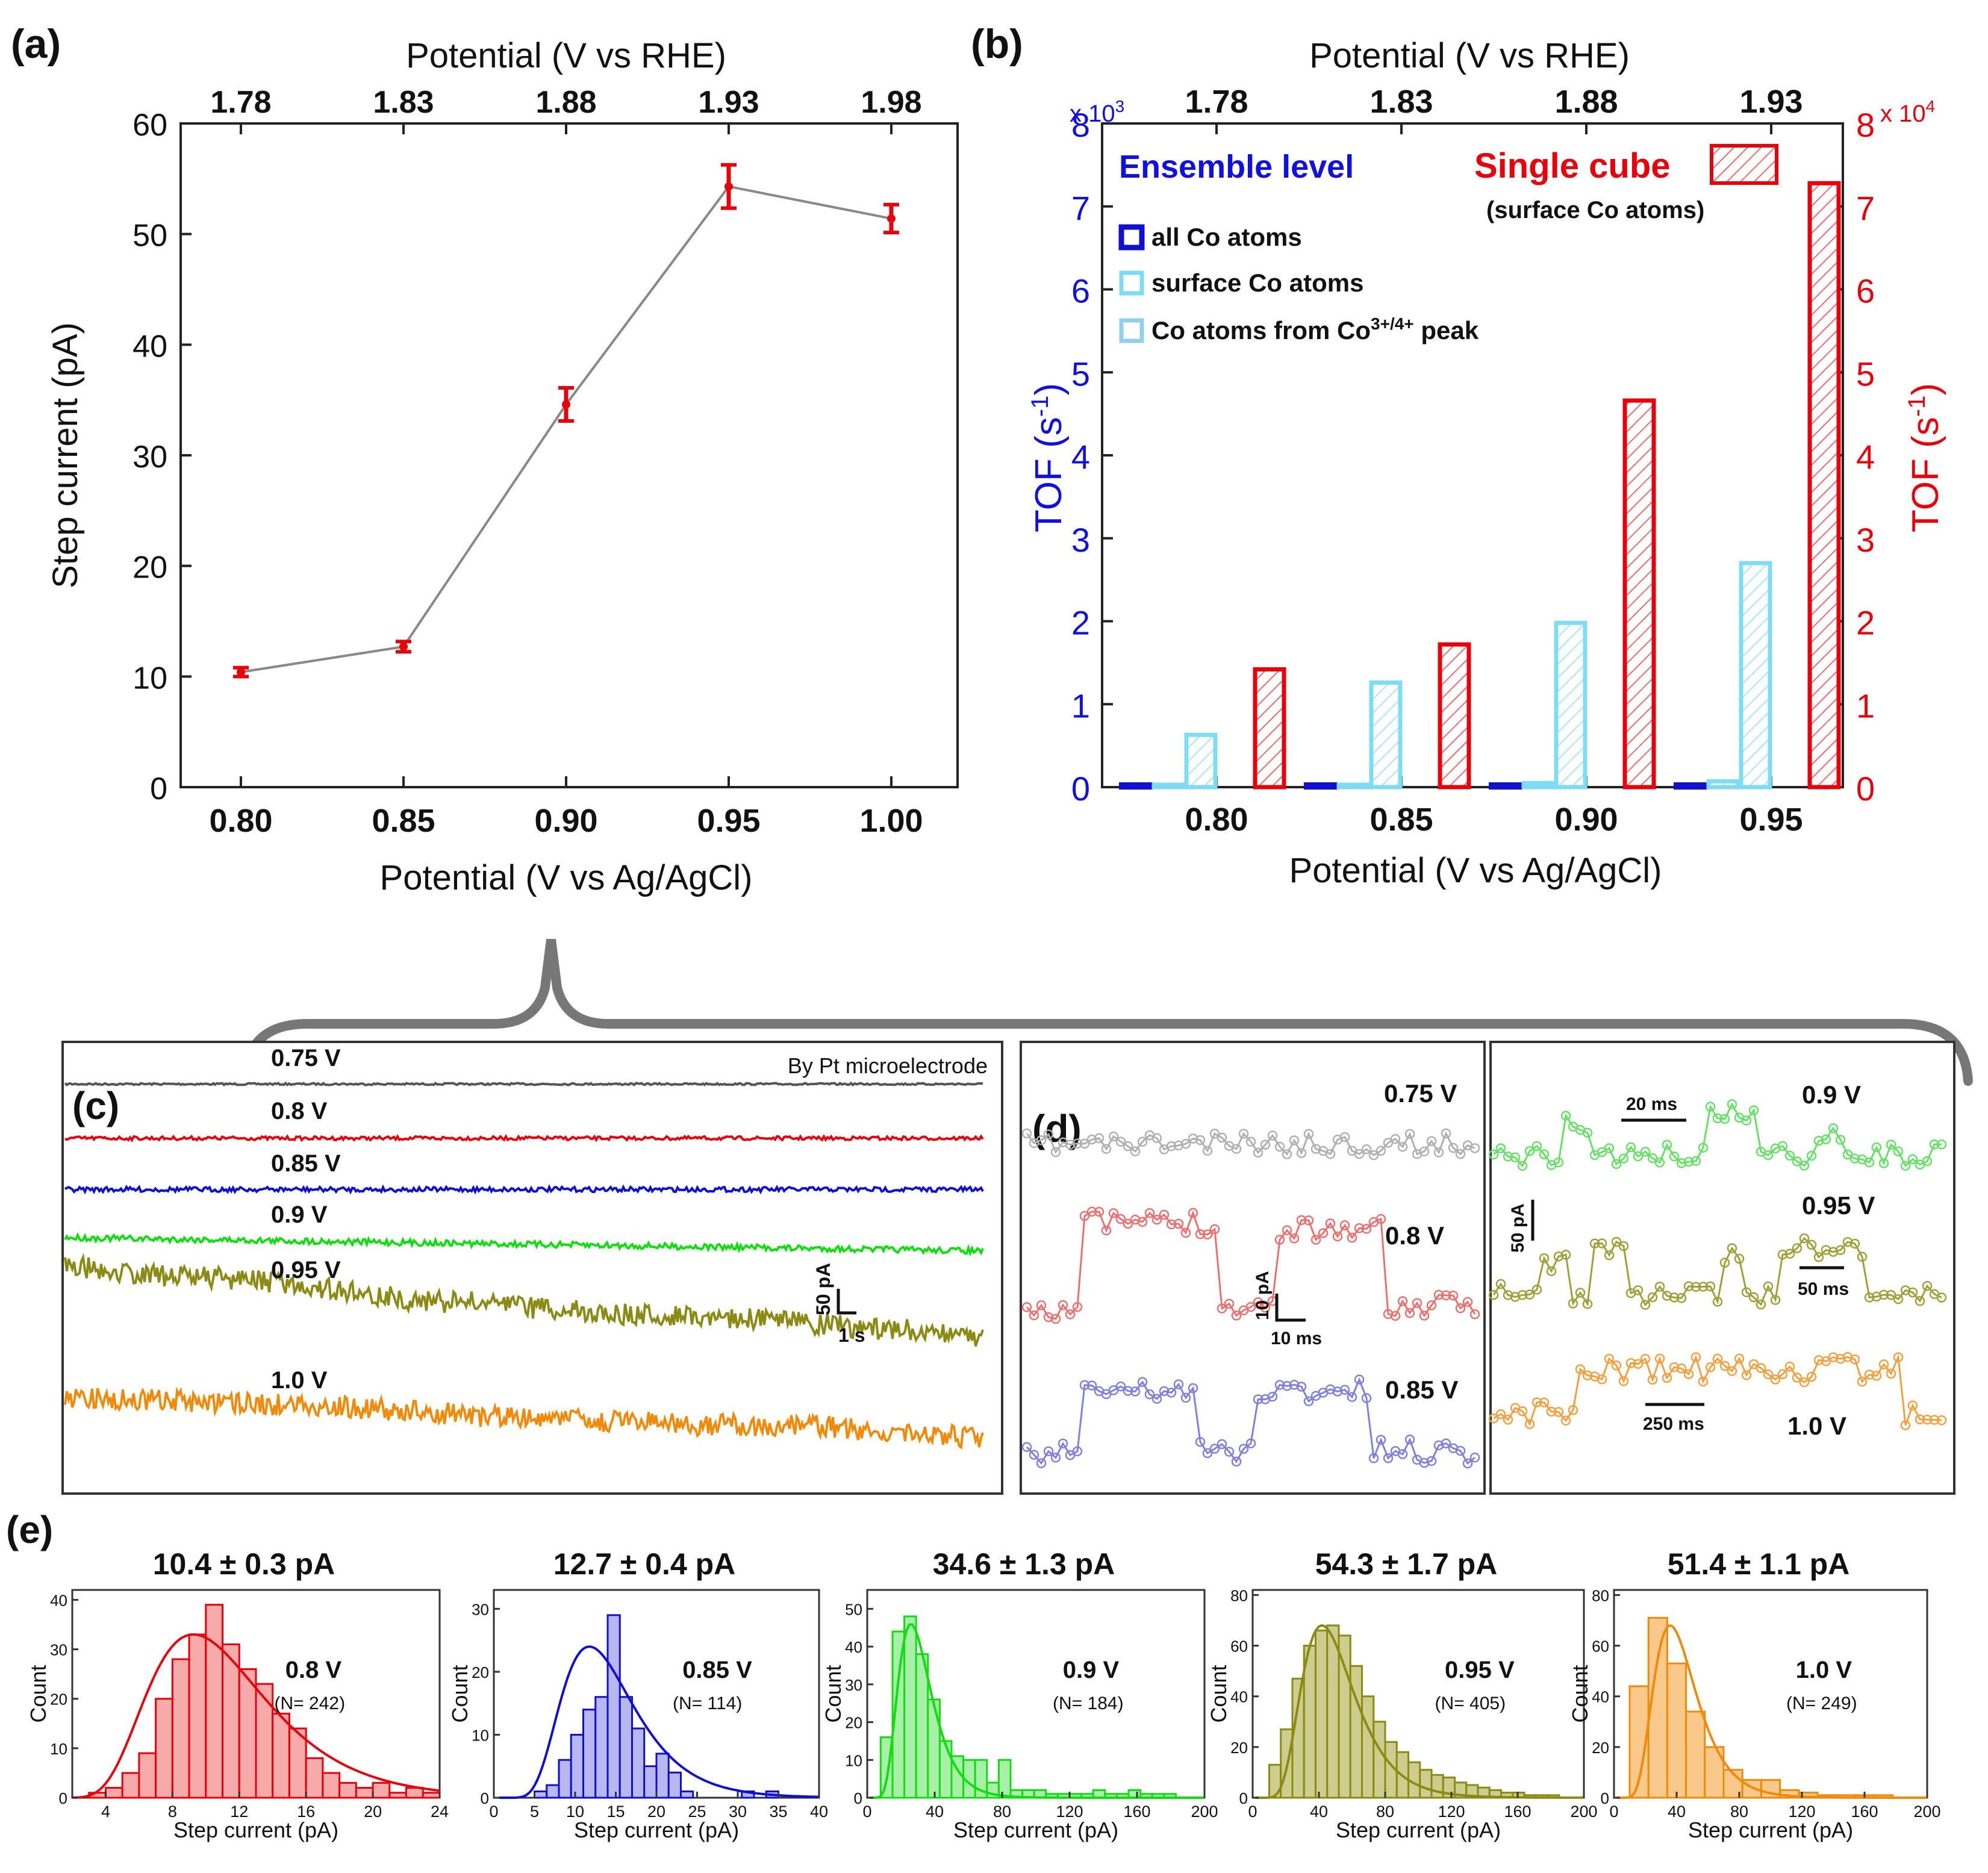 The image size is (1988, 1873). What do you see at coordinates (565, 103) in the screenshot?
I see `panel-a-top-tick-label: 1.88` at bounding box center [565, 103].